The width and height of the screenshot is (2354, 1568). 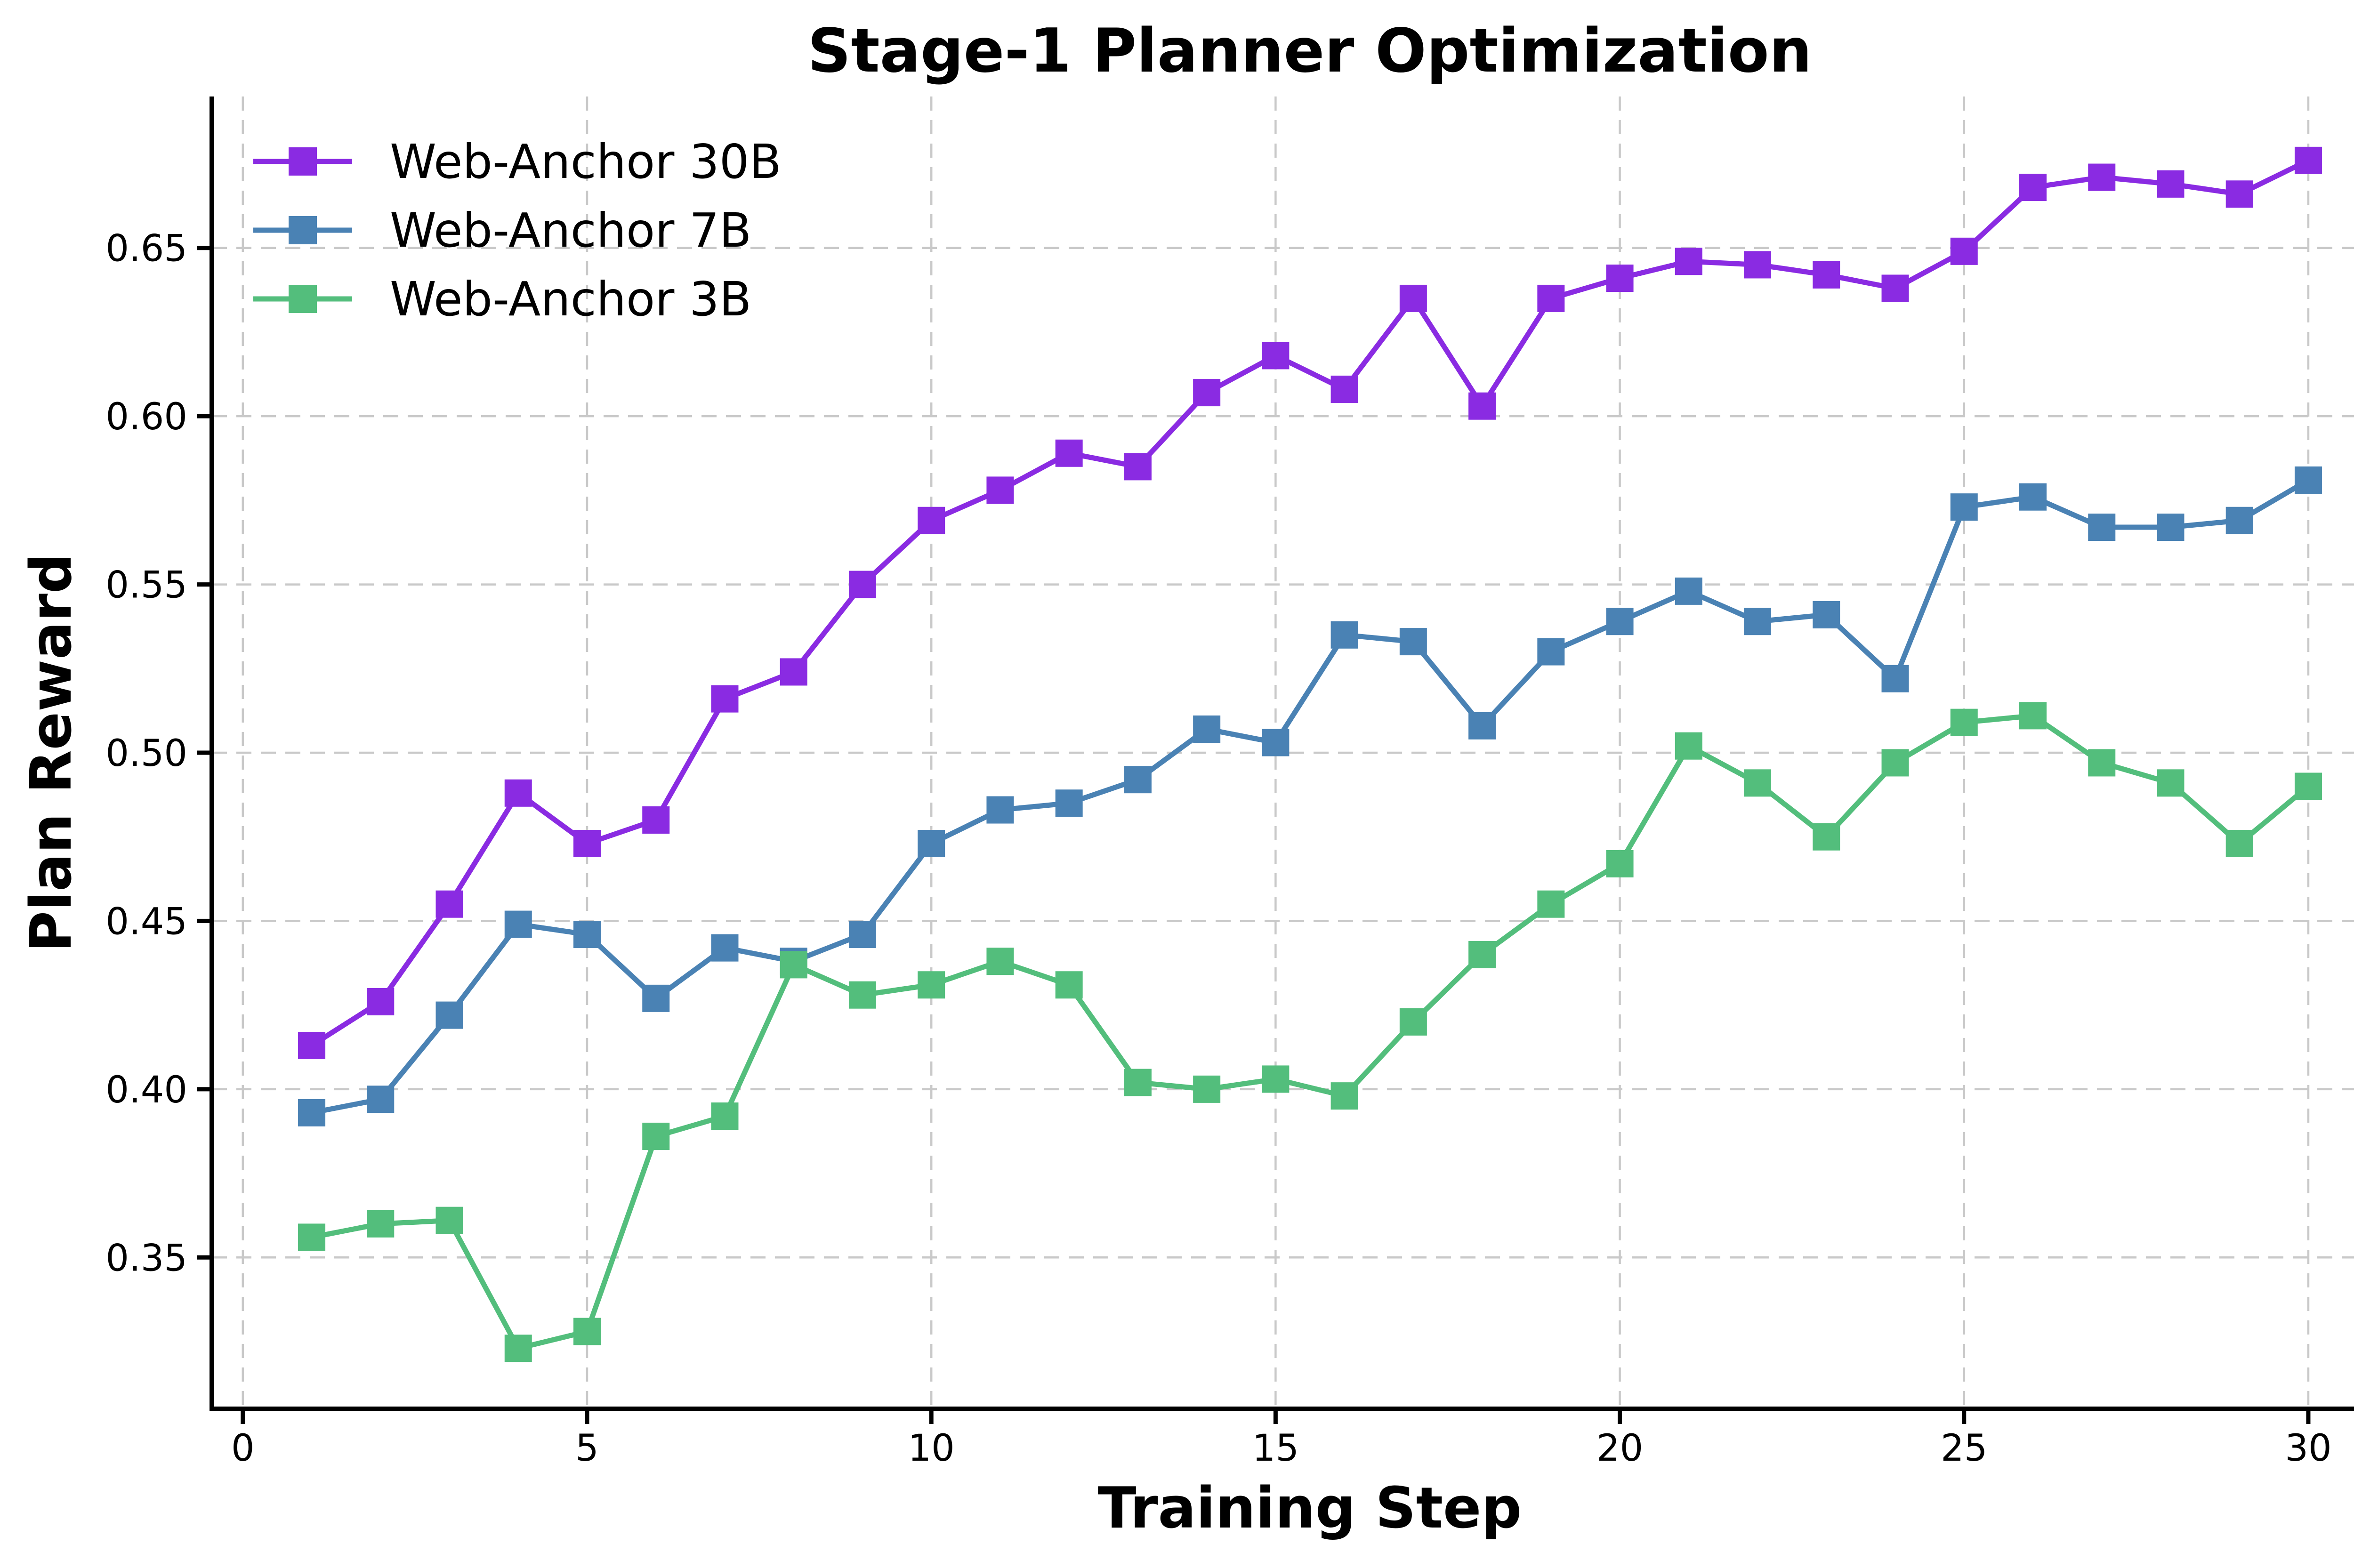 What do you see at coordinates (146, 753) in the screenshot?
I see `y-tick-label: 0.50` at bounding box center [146, 753].